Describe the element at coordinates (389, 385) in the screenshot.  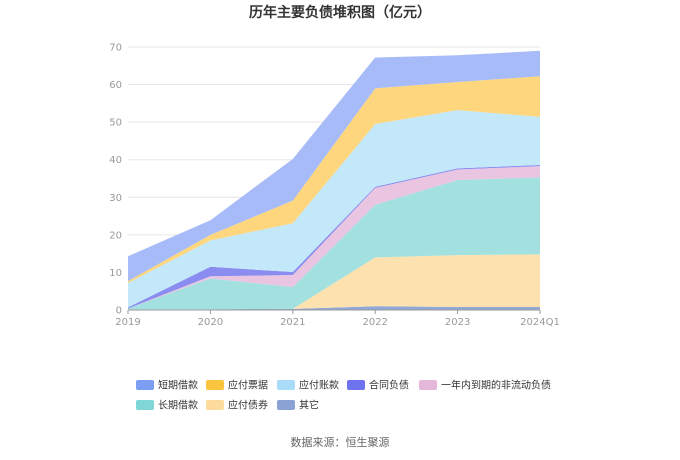
I see `legend-label: 合同负债` at that location.